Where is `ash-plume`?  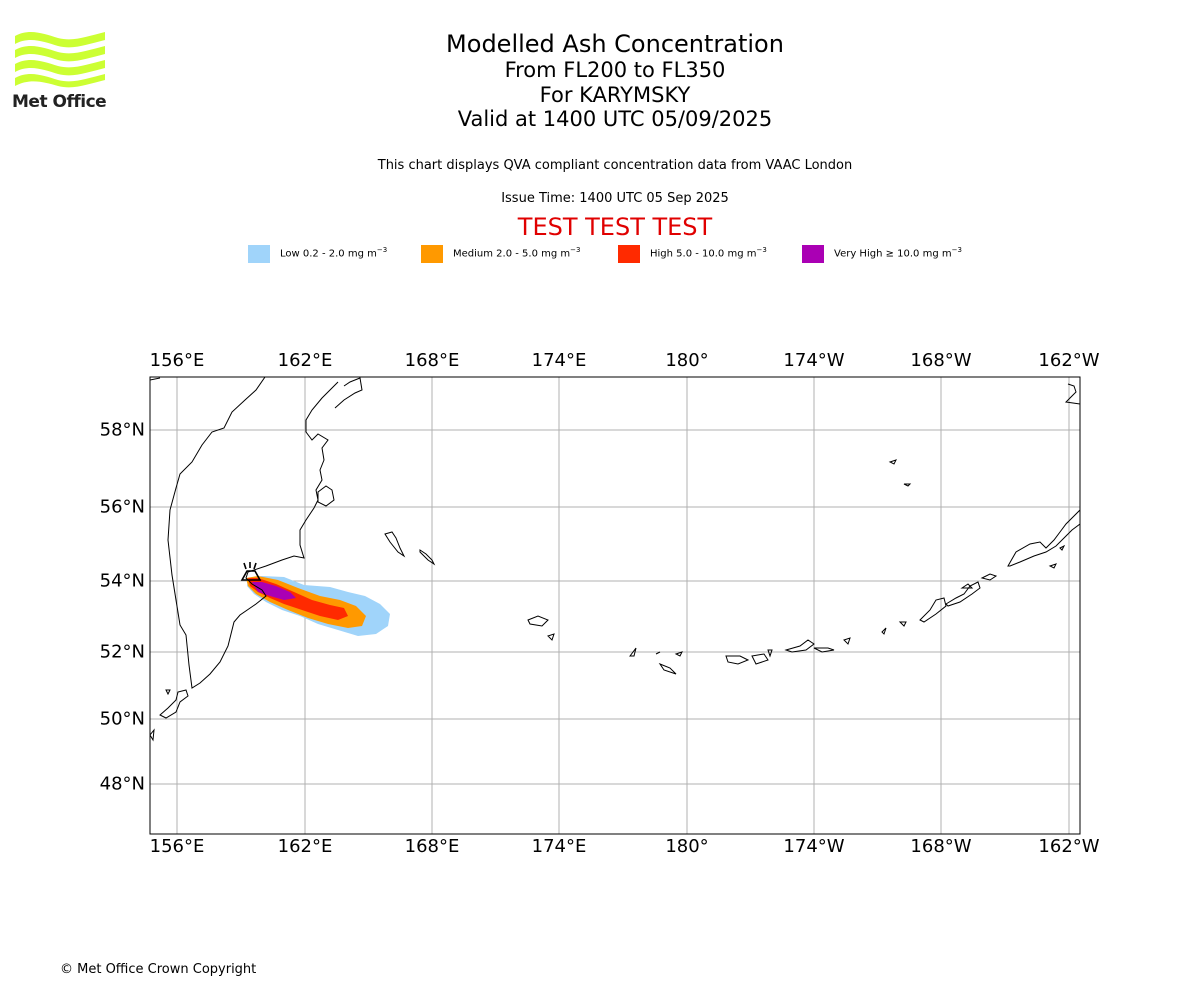 ash-plume is located at coordinates (318, 606).